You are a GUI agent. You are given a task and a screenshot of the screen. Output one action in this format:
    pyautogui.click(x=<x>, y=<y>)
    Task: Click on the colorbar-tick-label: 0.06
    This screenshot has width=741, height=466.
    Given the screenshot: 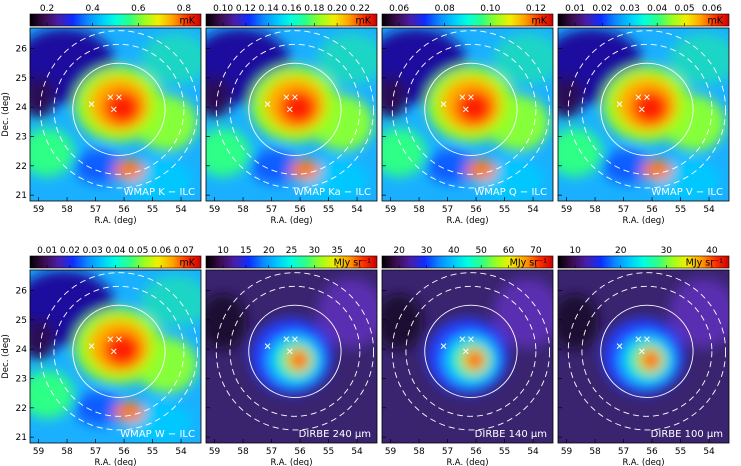 What is the action you would take?
    pyautogui.click(x=399, y=9)
    